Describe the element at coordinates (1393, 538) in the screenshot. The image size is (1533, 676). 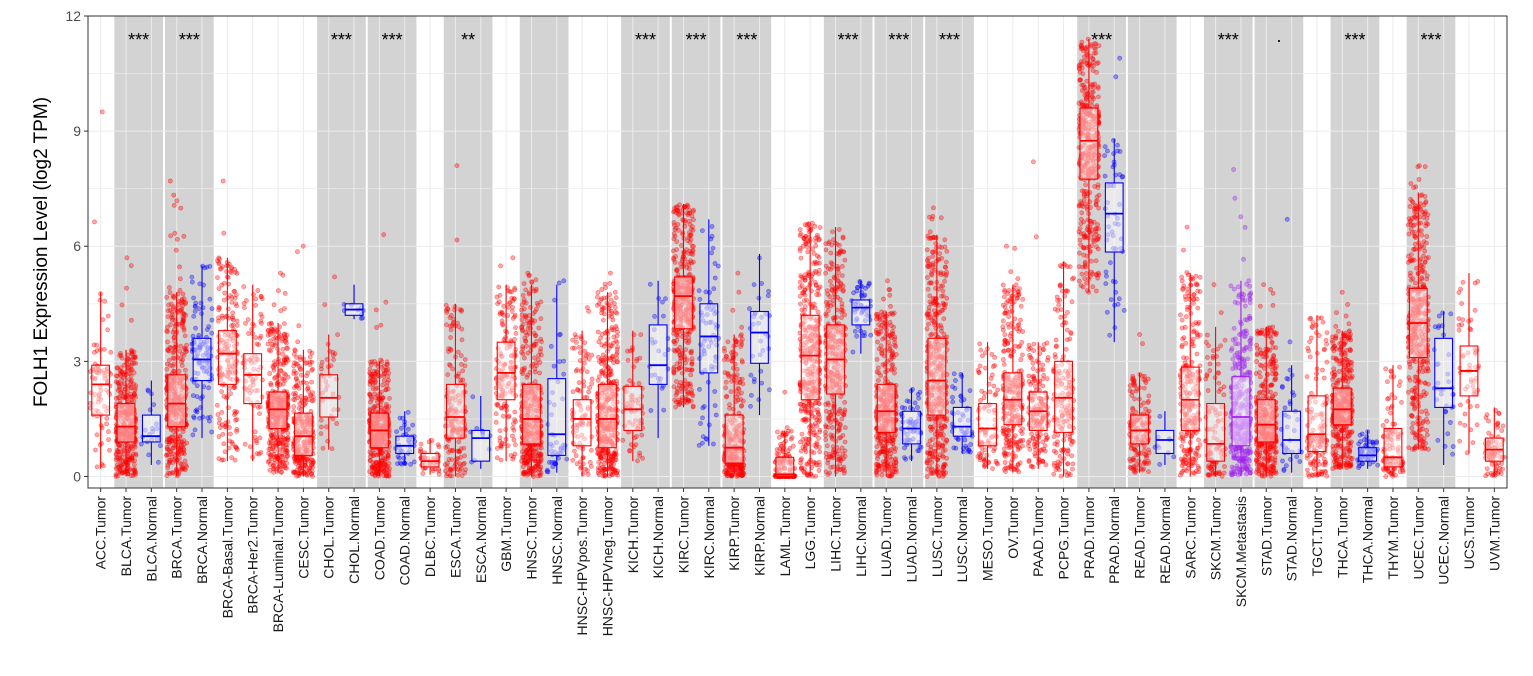
I see `x-tick-label: THYM.Tumor` at that location.